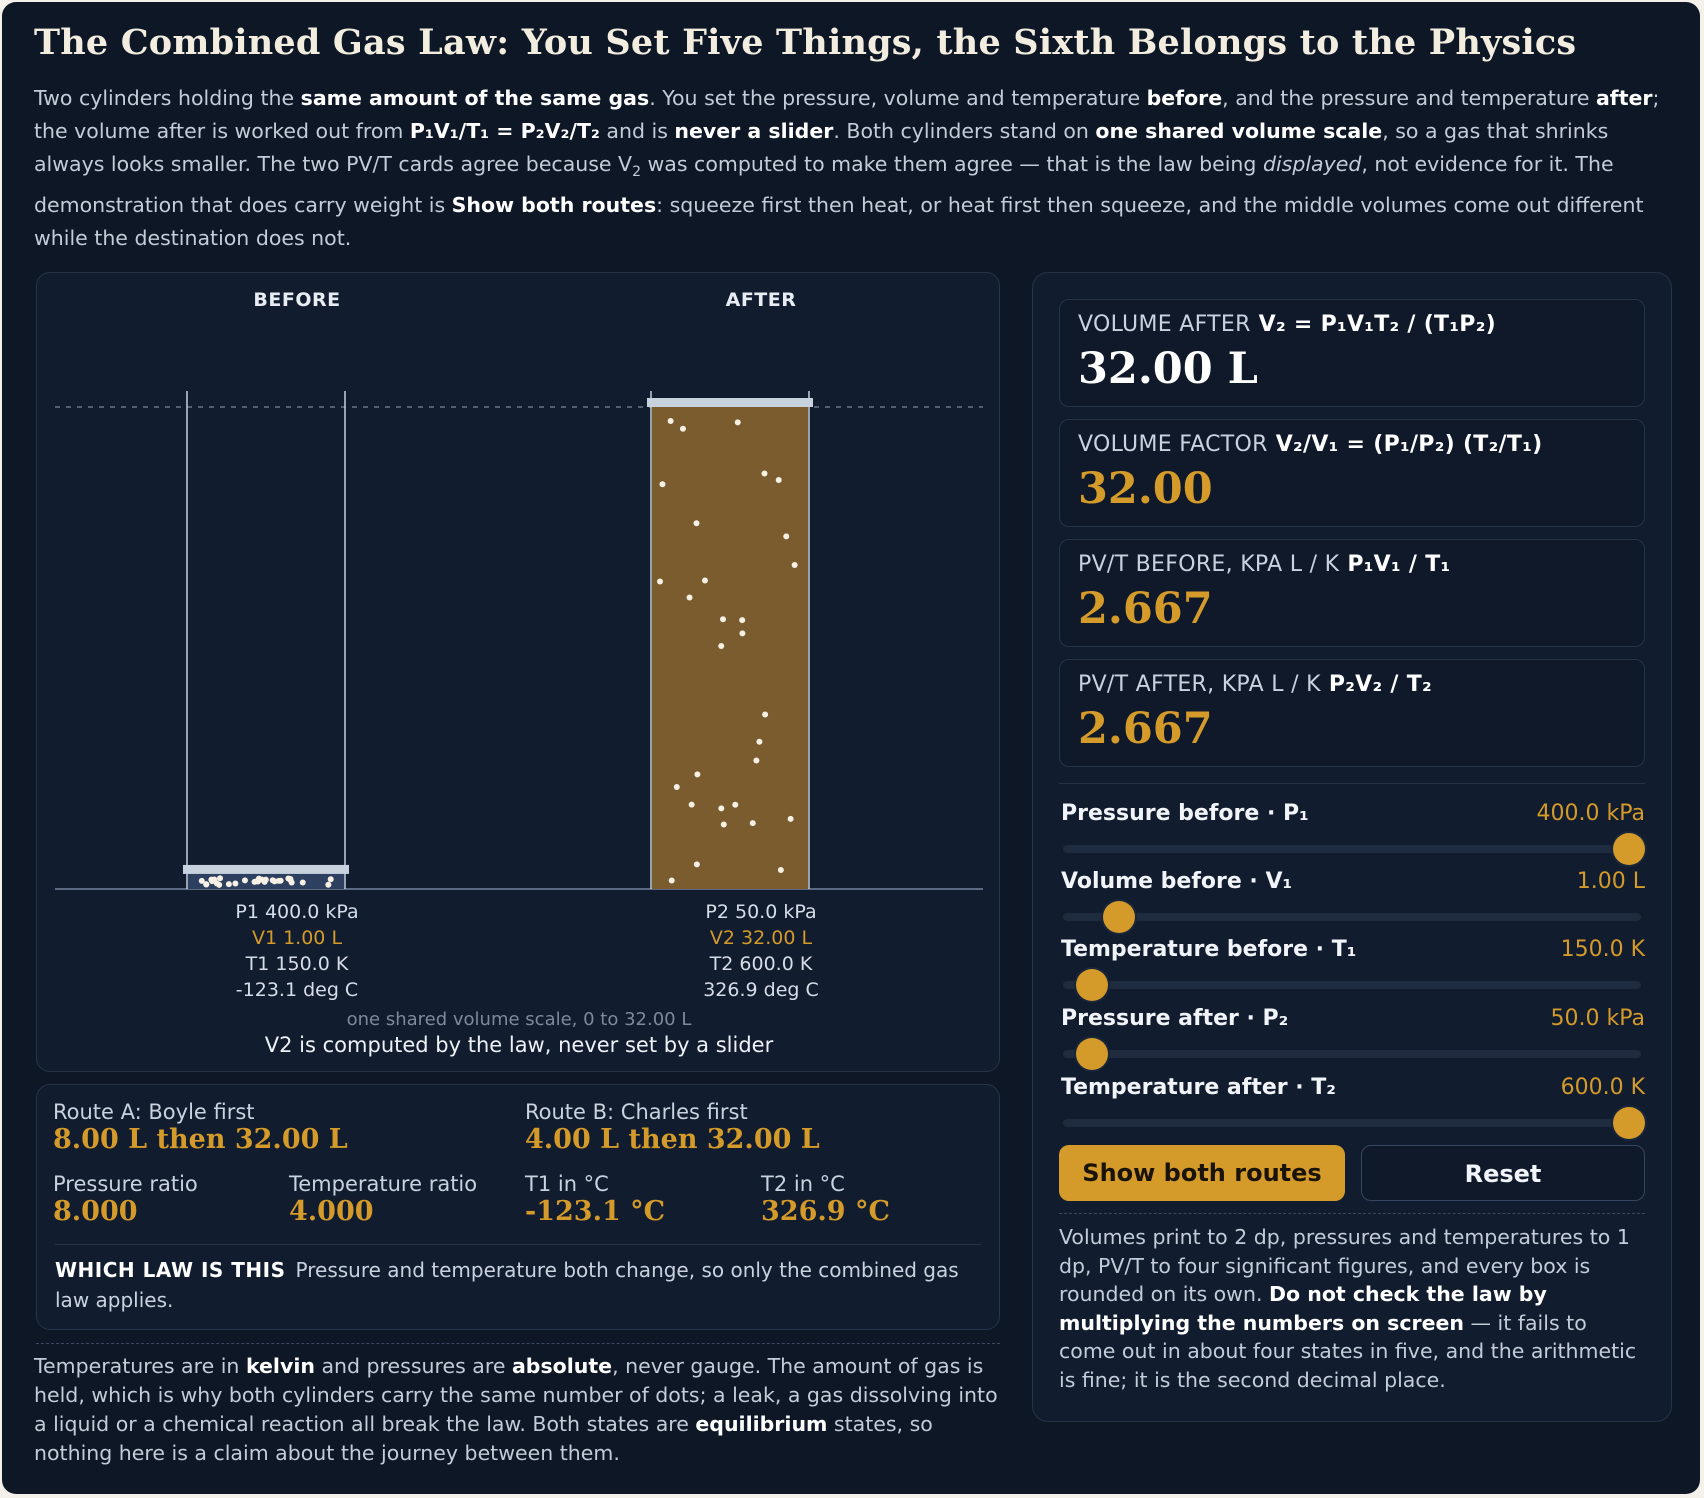 This screenshot has width=1704, height=1498. What do you see at coordinates (761, 300) in the screenshot?
I see `after-label: AFTER` at bounding box center [761, 300].